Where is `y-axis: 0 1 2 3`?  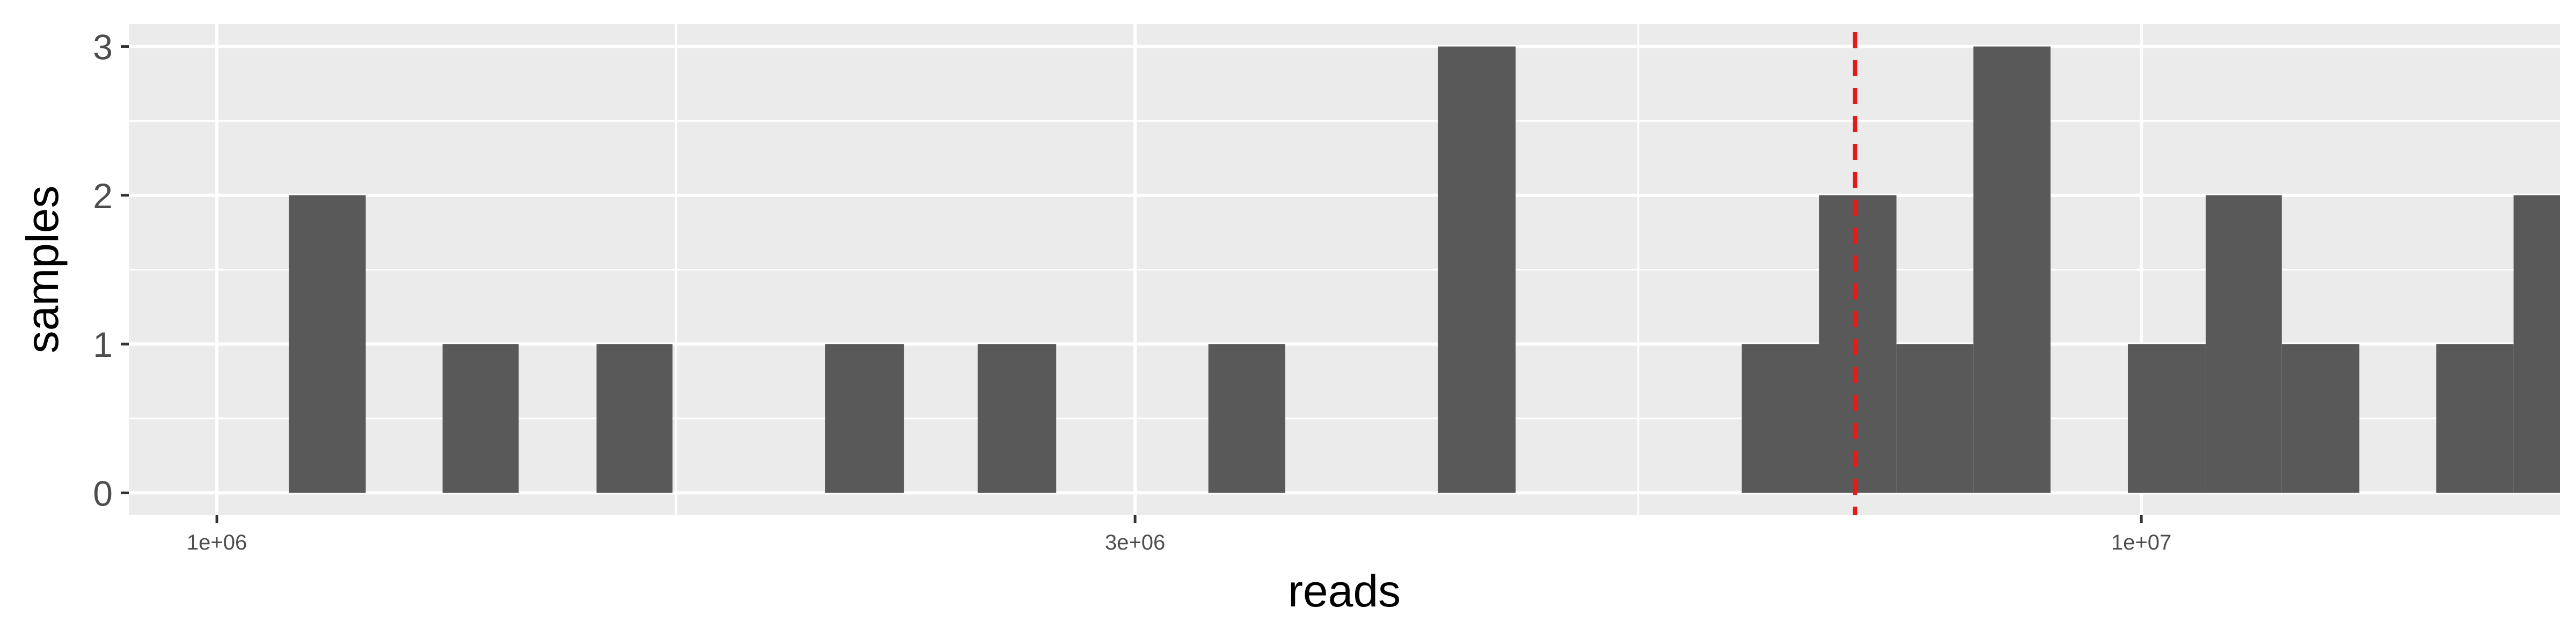 y-axis: 0 1 2 3 is located at coordinates (111, 270).